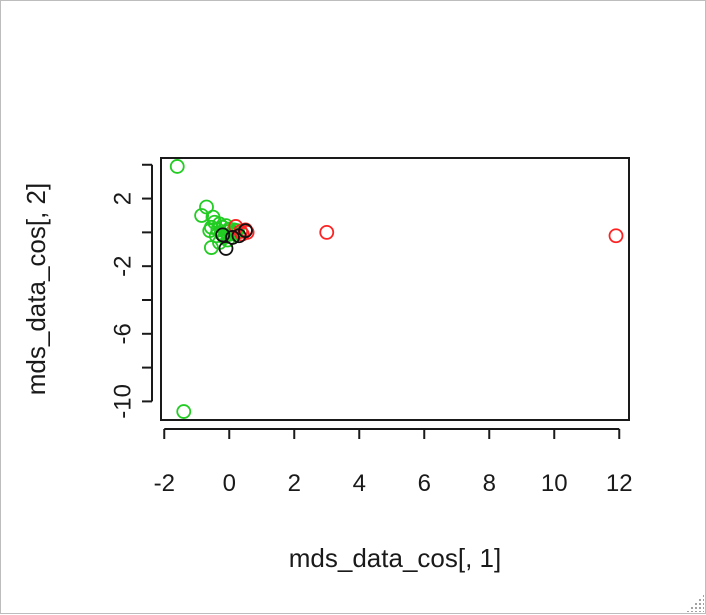 This screenshot has width=706, height=615. I want to click on x-tick-label: 10, so click(554, 483).